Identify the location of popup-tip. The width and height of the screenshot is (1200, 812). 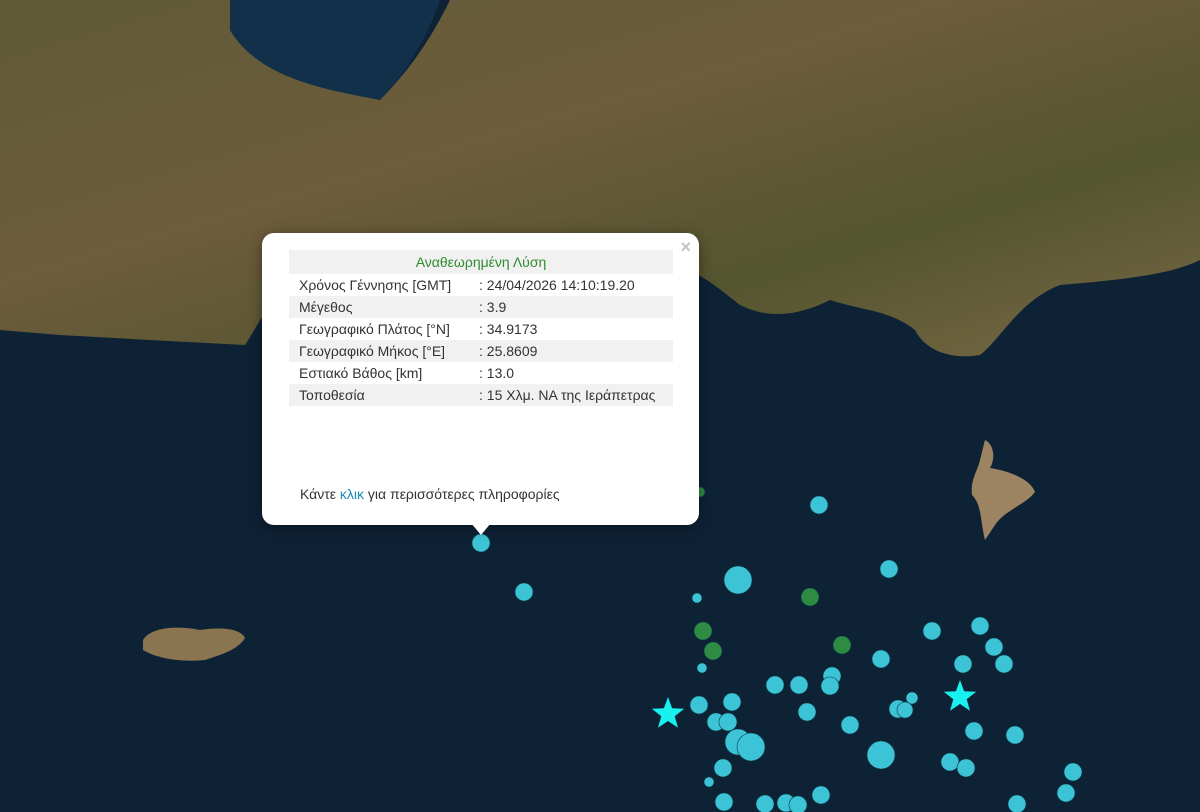
(481, 529).